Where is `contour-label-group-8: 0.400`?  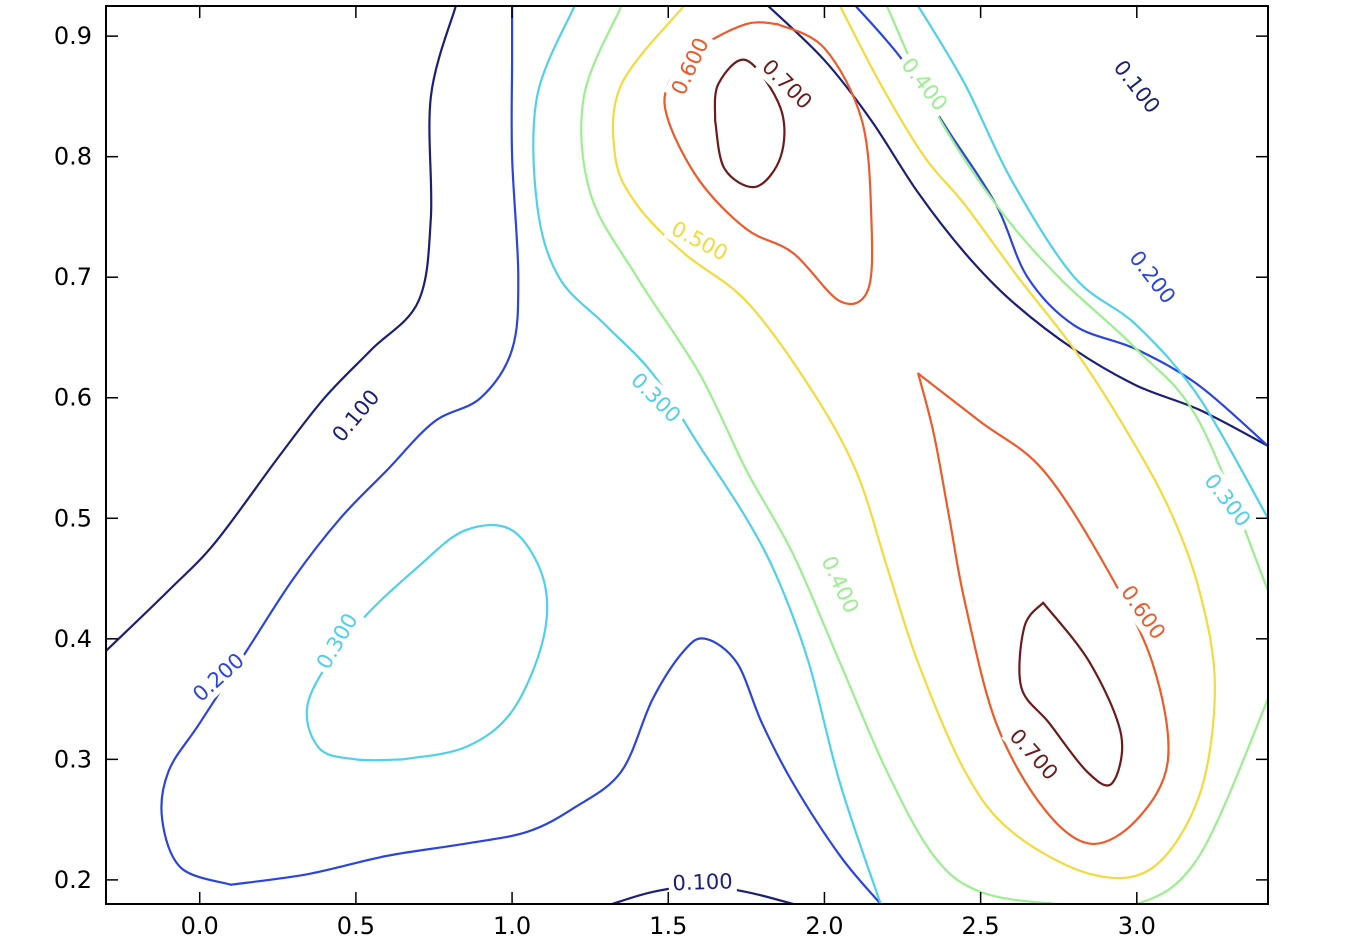 contour-label-group-8: 0.400 is located at coordinates (924, 84).